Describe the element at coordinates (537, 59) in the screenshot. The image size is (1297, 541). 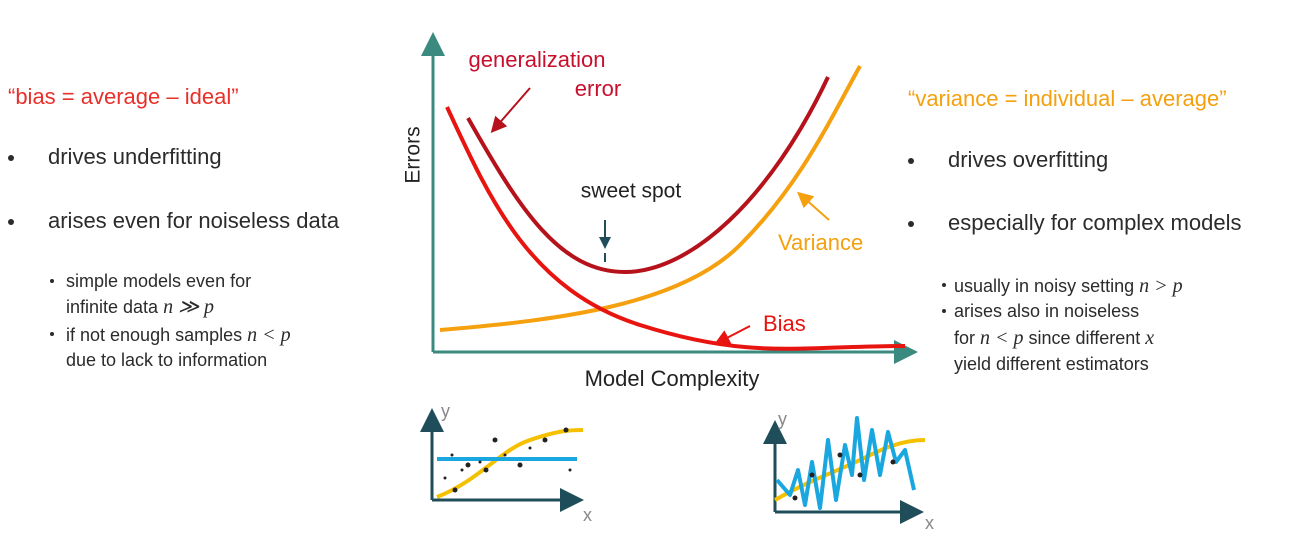
I see `label: generalization` at that location.